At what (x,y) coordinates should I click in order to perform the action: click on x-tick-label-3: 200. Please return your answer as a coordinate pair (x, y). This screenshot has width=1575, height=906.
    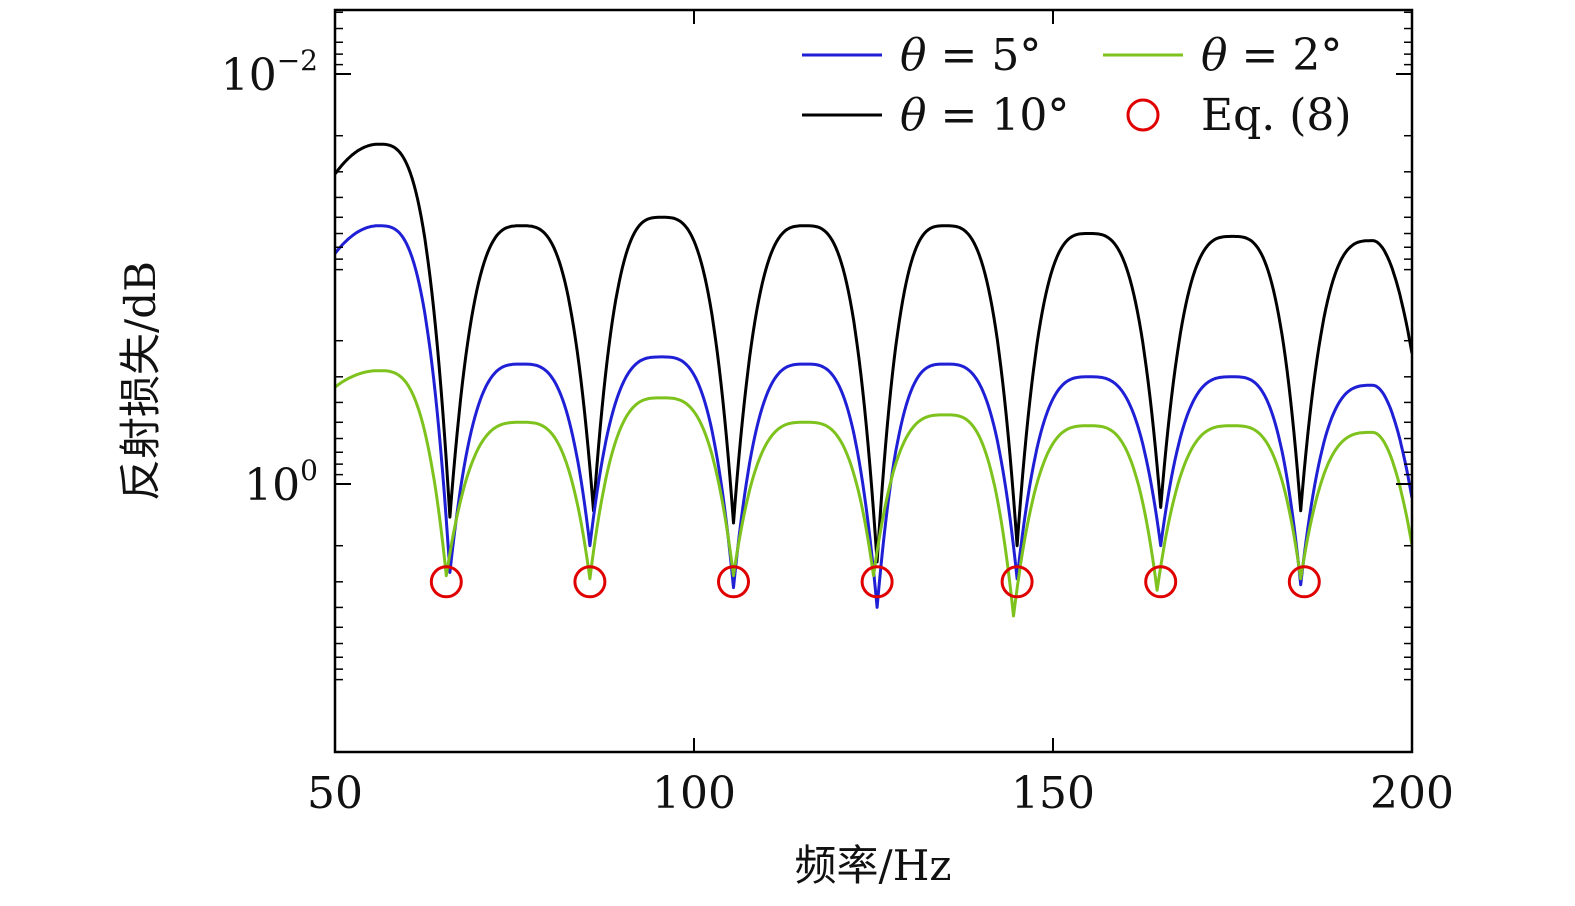
    Looking at the image, I should click on (1412, 793).